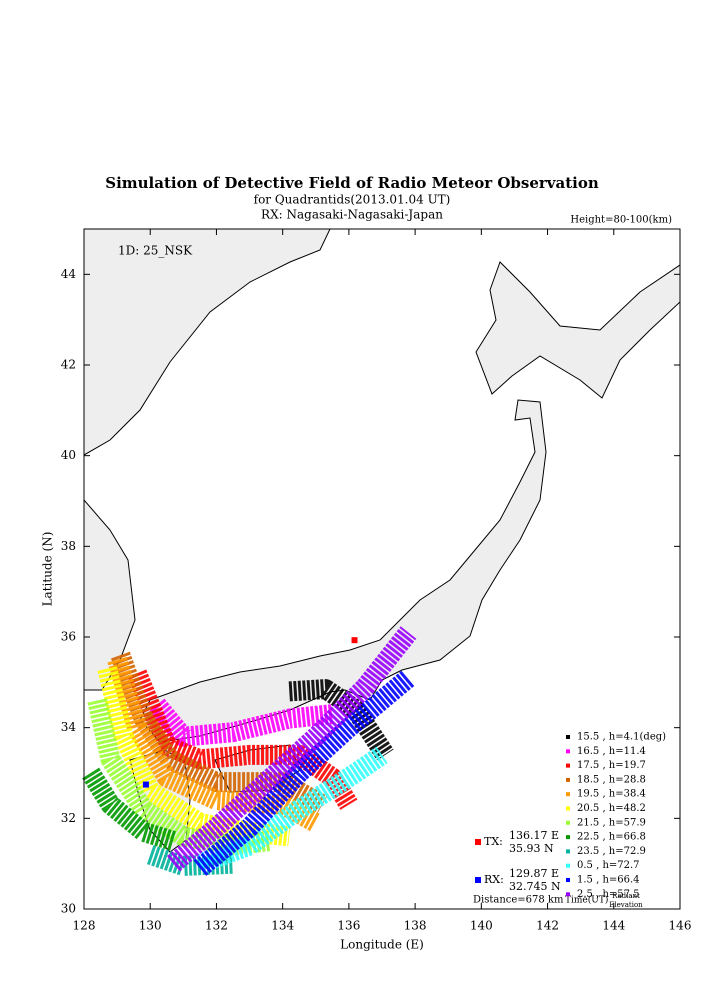 The width and height of the screenshot is (702, 998). Describe the element at coordinates (626, 896) in the screenshot. I see `legend-elev-label: Radiant` at that location.